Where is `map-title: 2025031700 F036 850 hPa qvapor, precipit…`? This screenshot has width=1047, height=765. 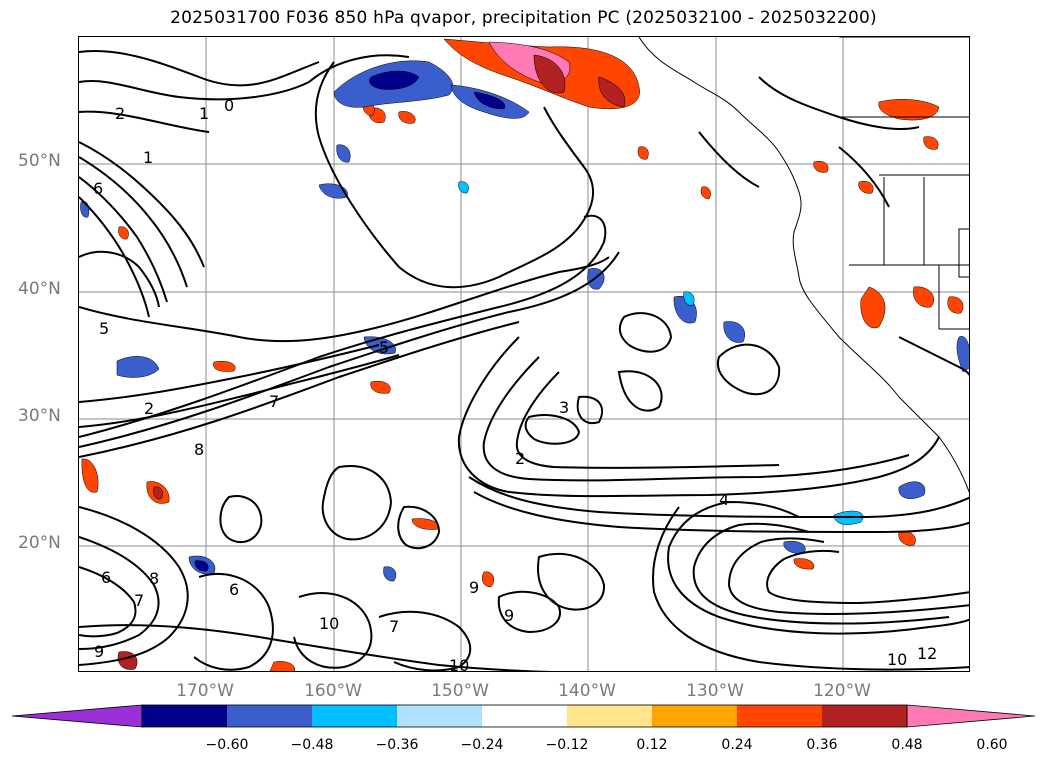 map-title: 2025031700 F036 850 hPa qvapor, precipit… is located at coordinates (523, 18).